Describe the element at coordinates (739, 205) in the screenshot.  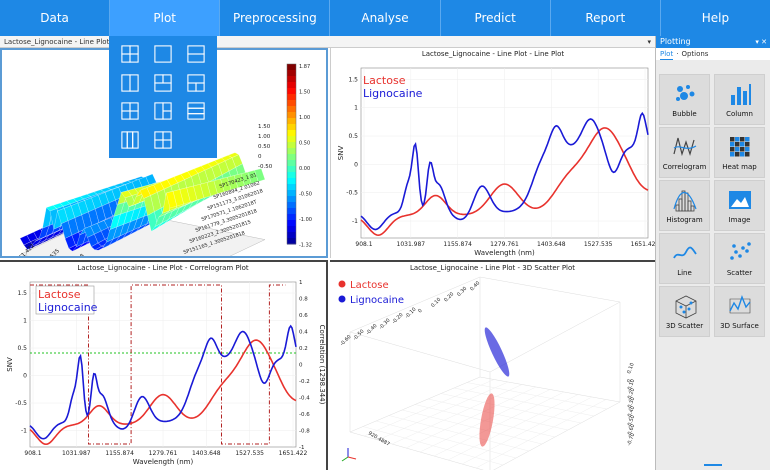
I see `plot-type-image: Image` at that location.